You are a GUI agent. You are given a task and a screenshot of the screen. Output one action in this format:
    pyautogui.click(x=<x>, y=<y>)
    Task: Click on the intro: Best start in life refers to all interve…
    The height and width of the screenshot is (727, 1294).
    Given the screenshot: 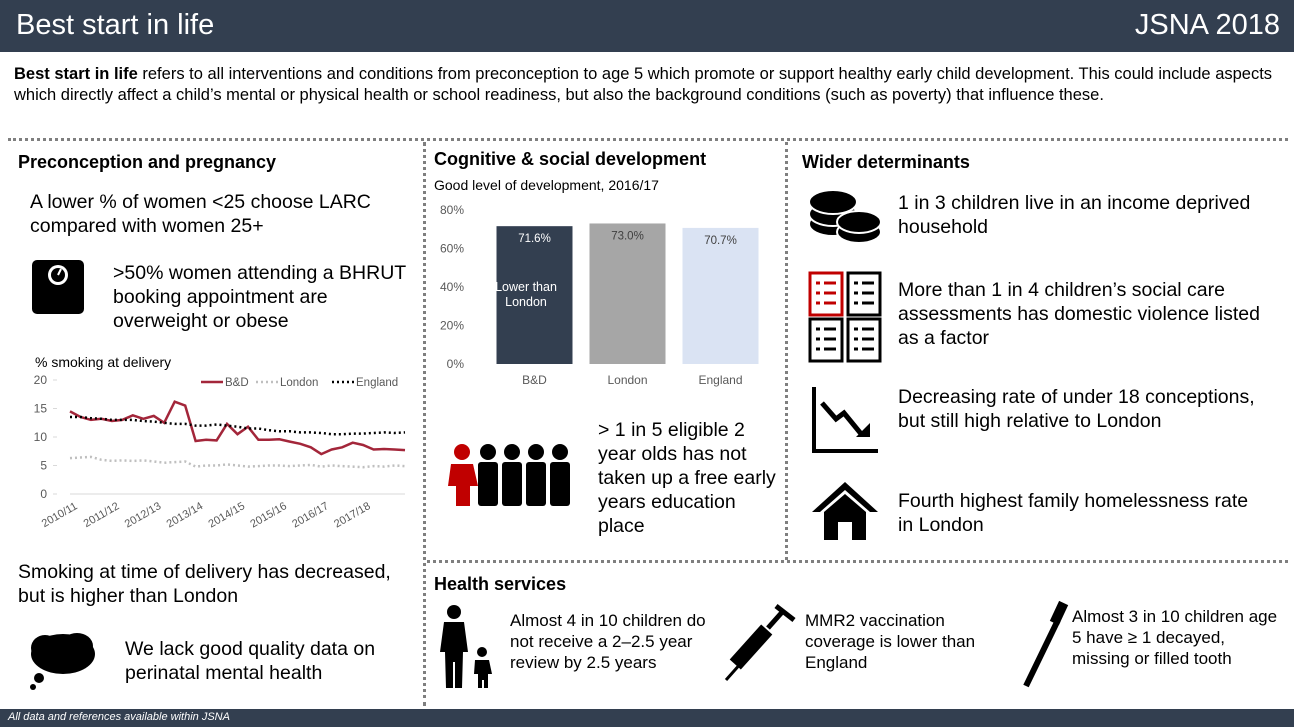 What is the action you would take?
    pyautogui.click(x=644, y=85)
    